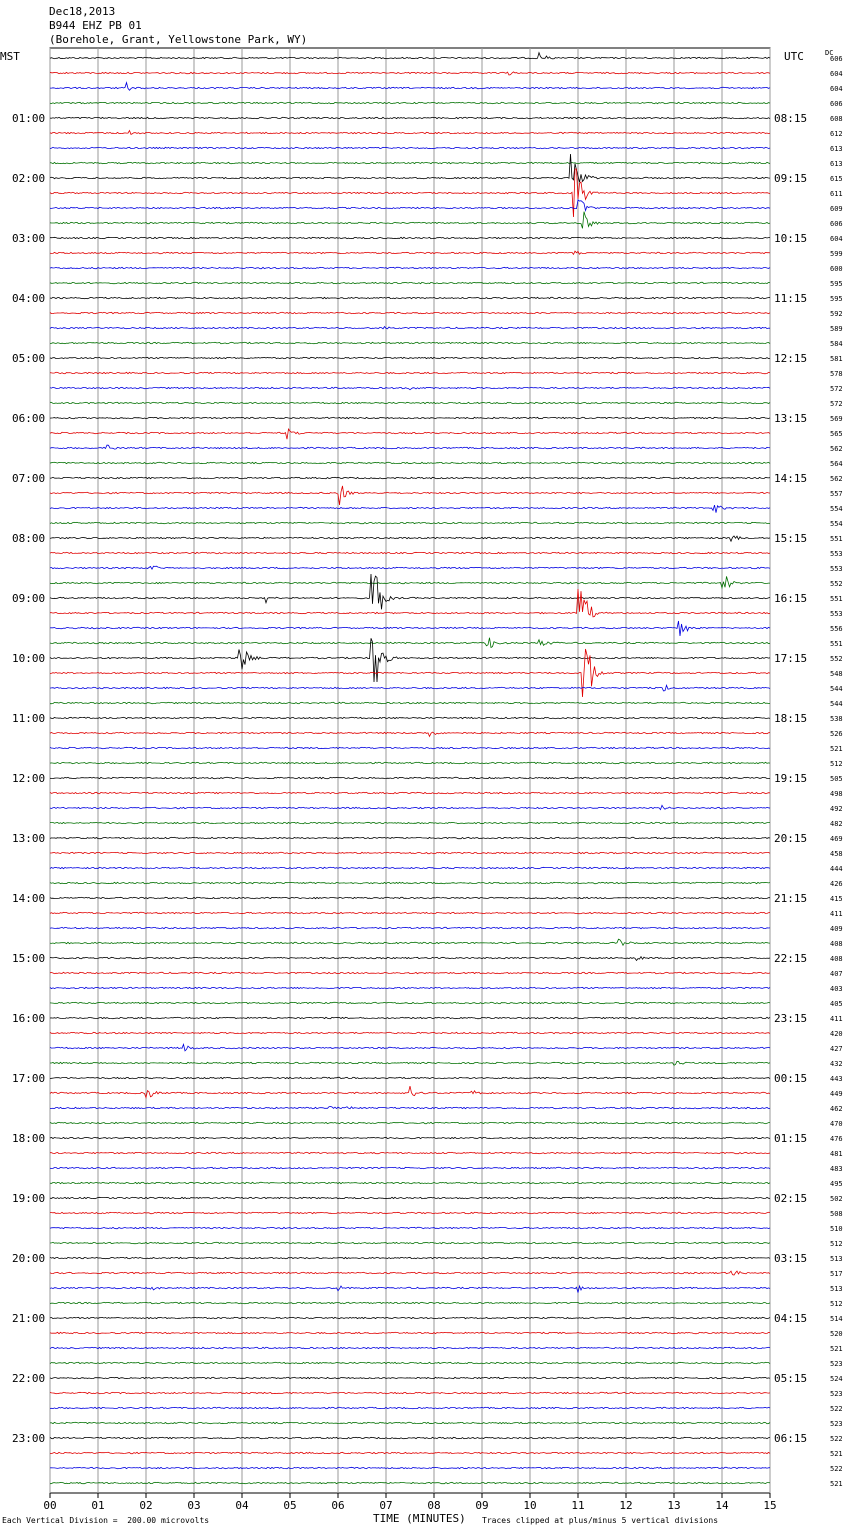  I want to click on dc-offset-value: 569, so click(836, 419).